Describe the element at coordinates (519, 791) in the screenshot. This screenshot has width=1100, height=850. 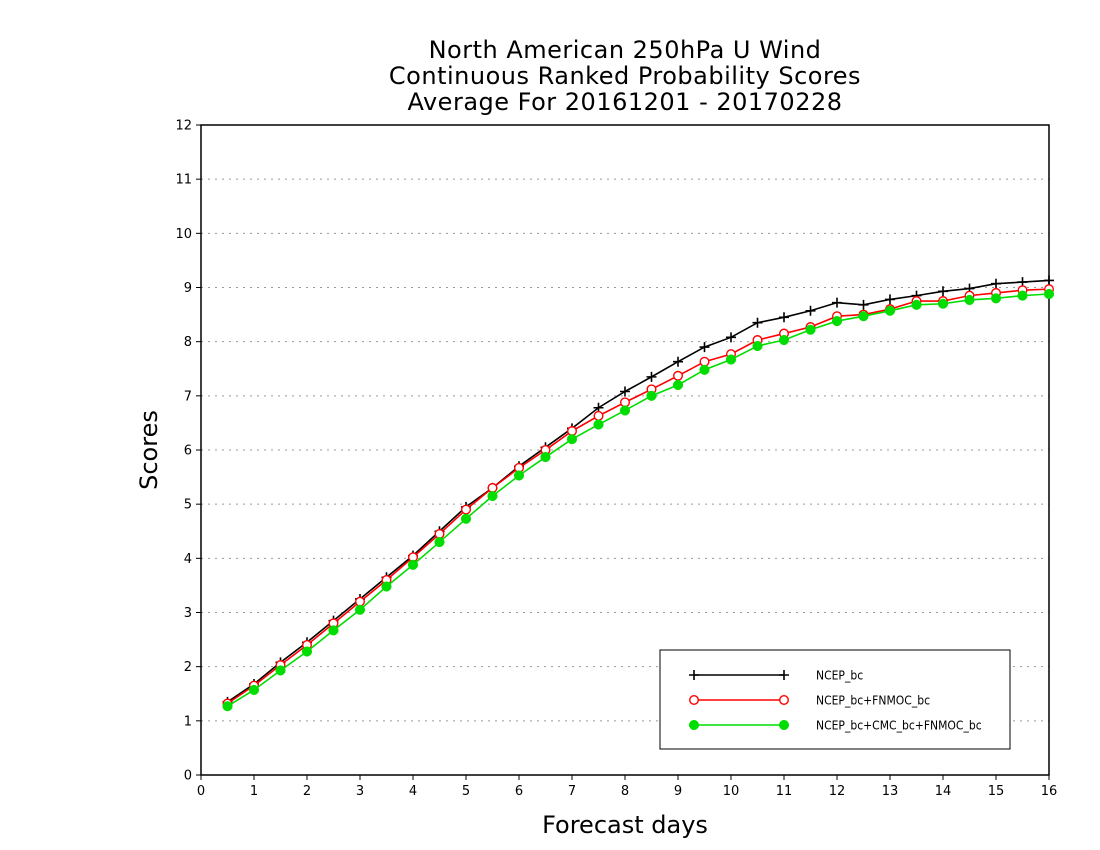
I see `x-tick-label: 6` at that location.